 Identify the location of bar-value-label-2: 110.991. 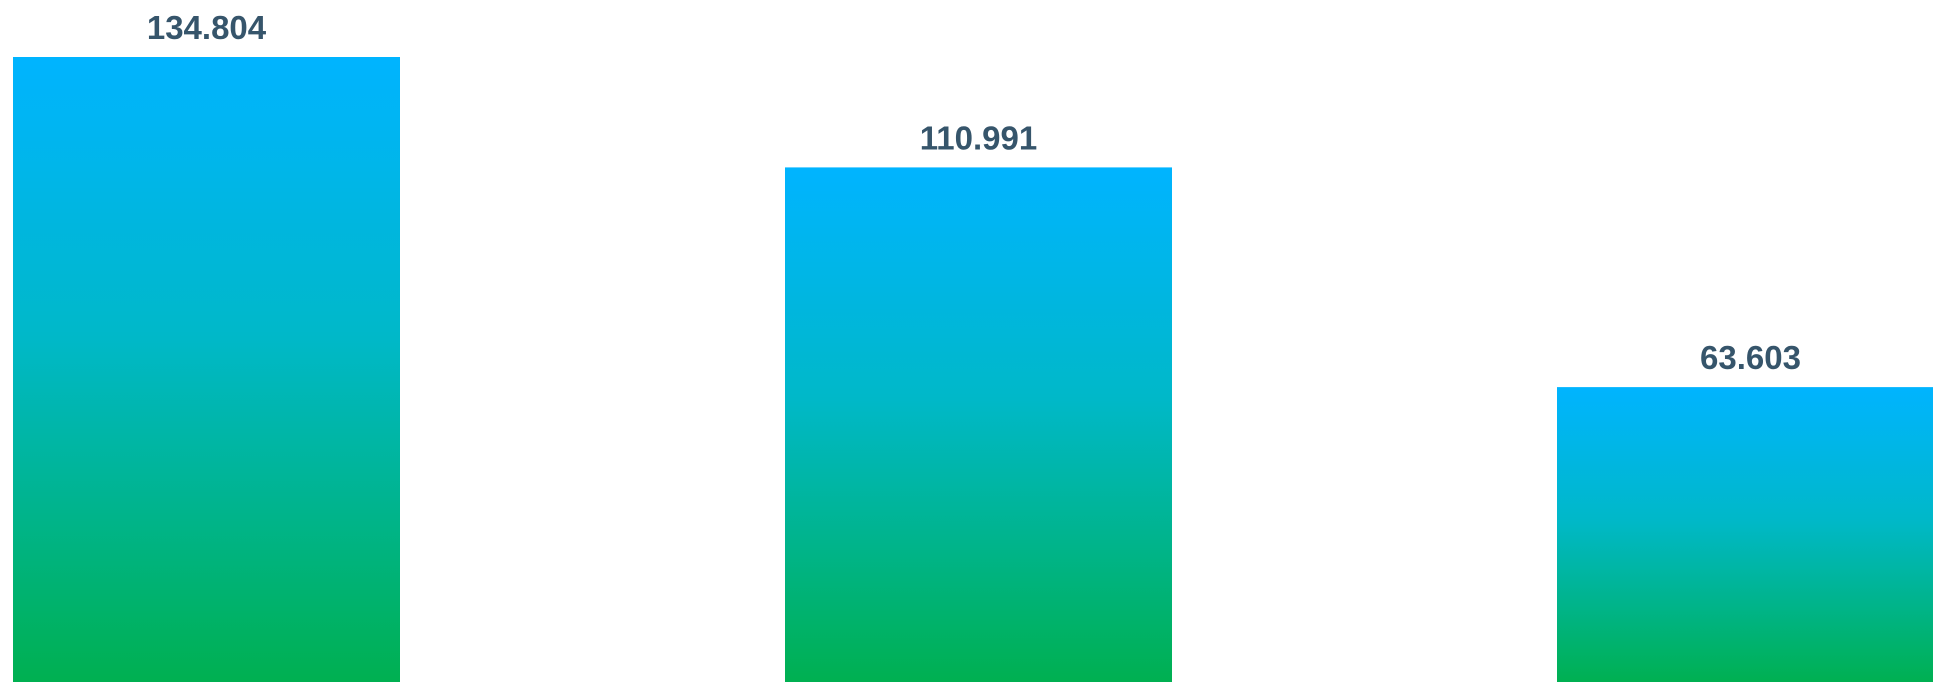
(978, 137).